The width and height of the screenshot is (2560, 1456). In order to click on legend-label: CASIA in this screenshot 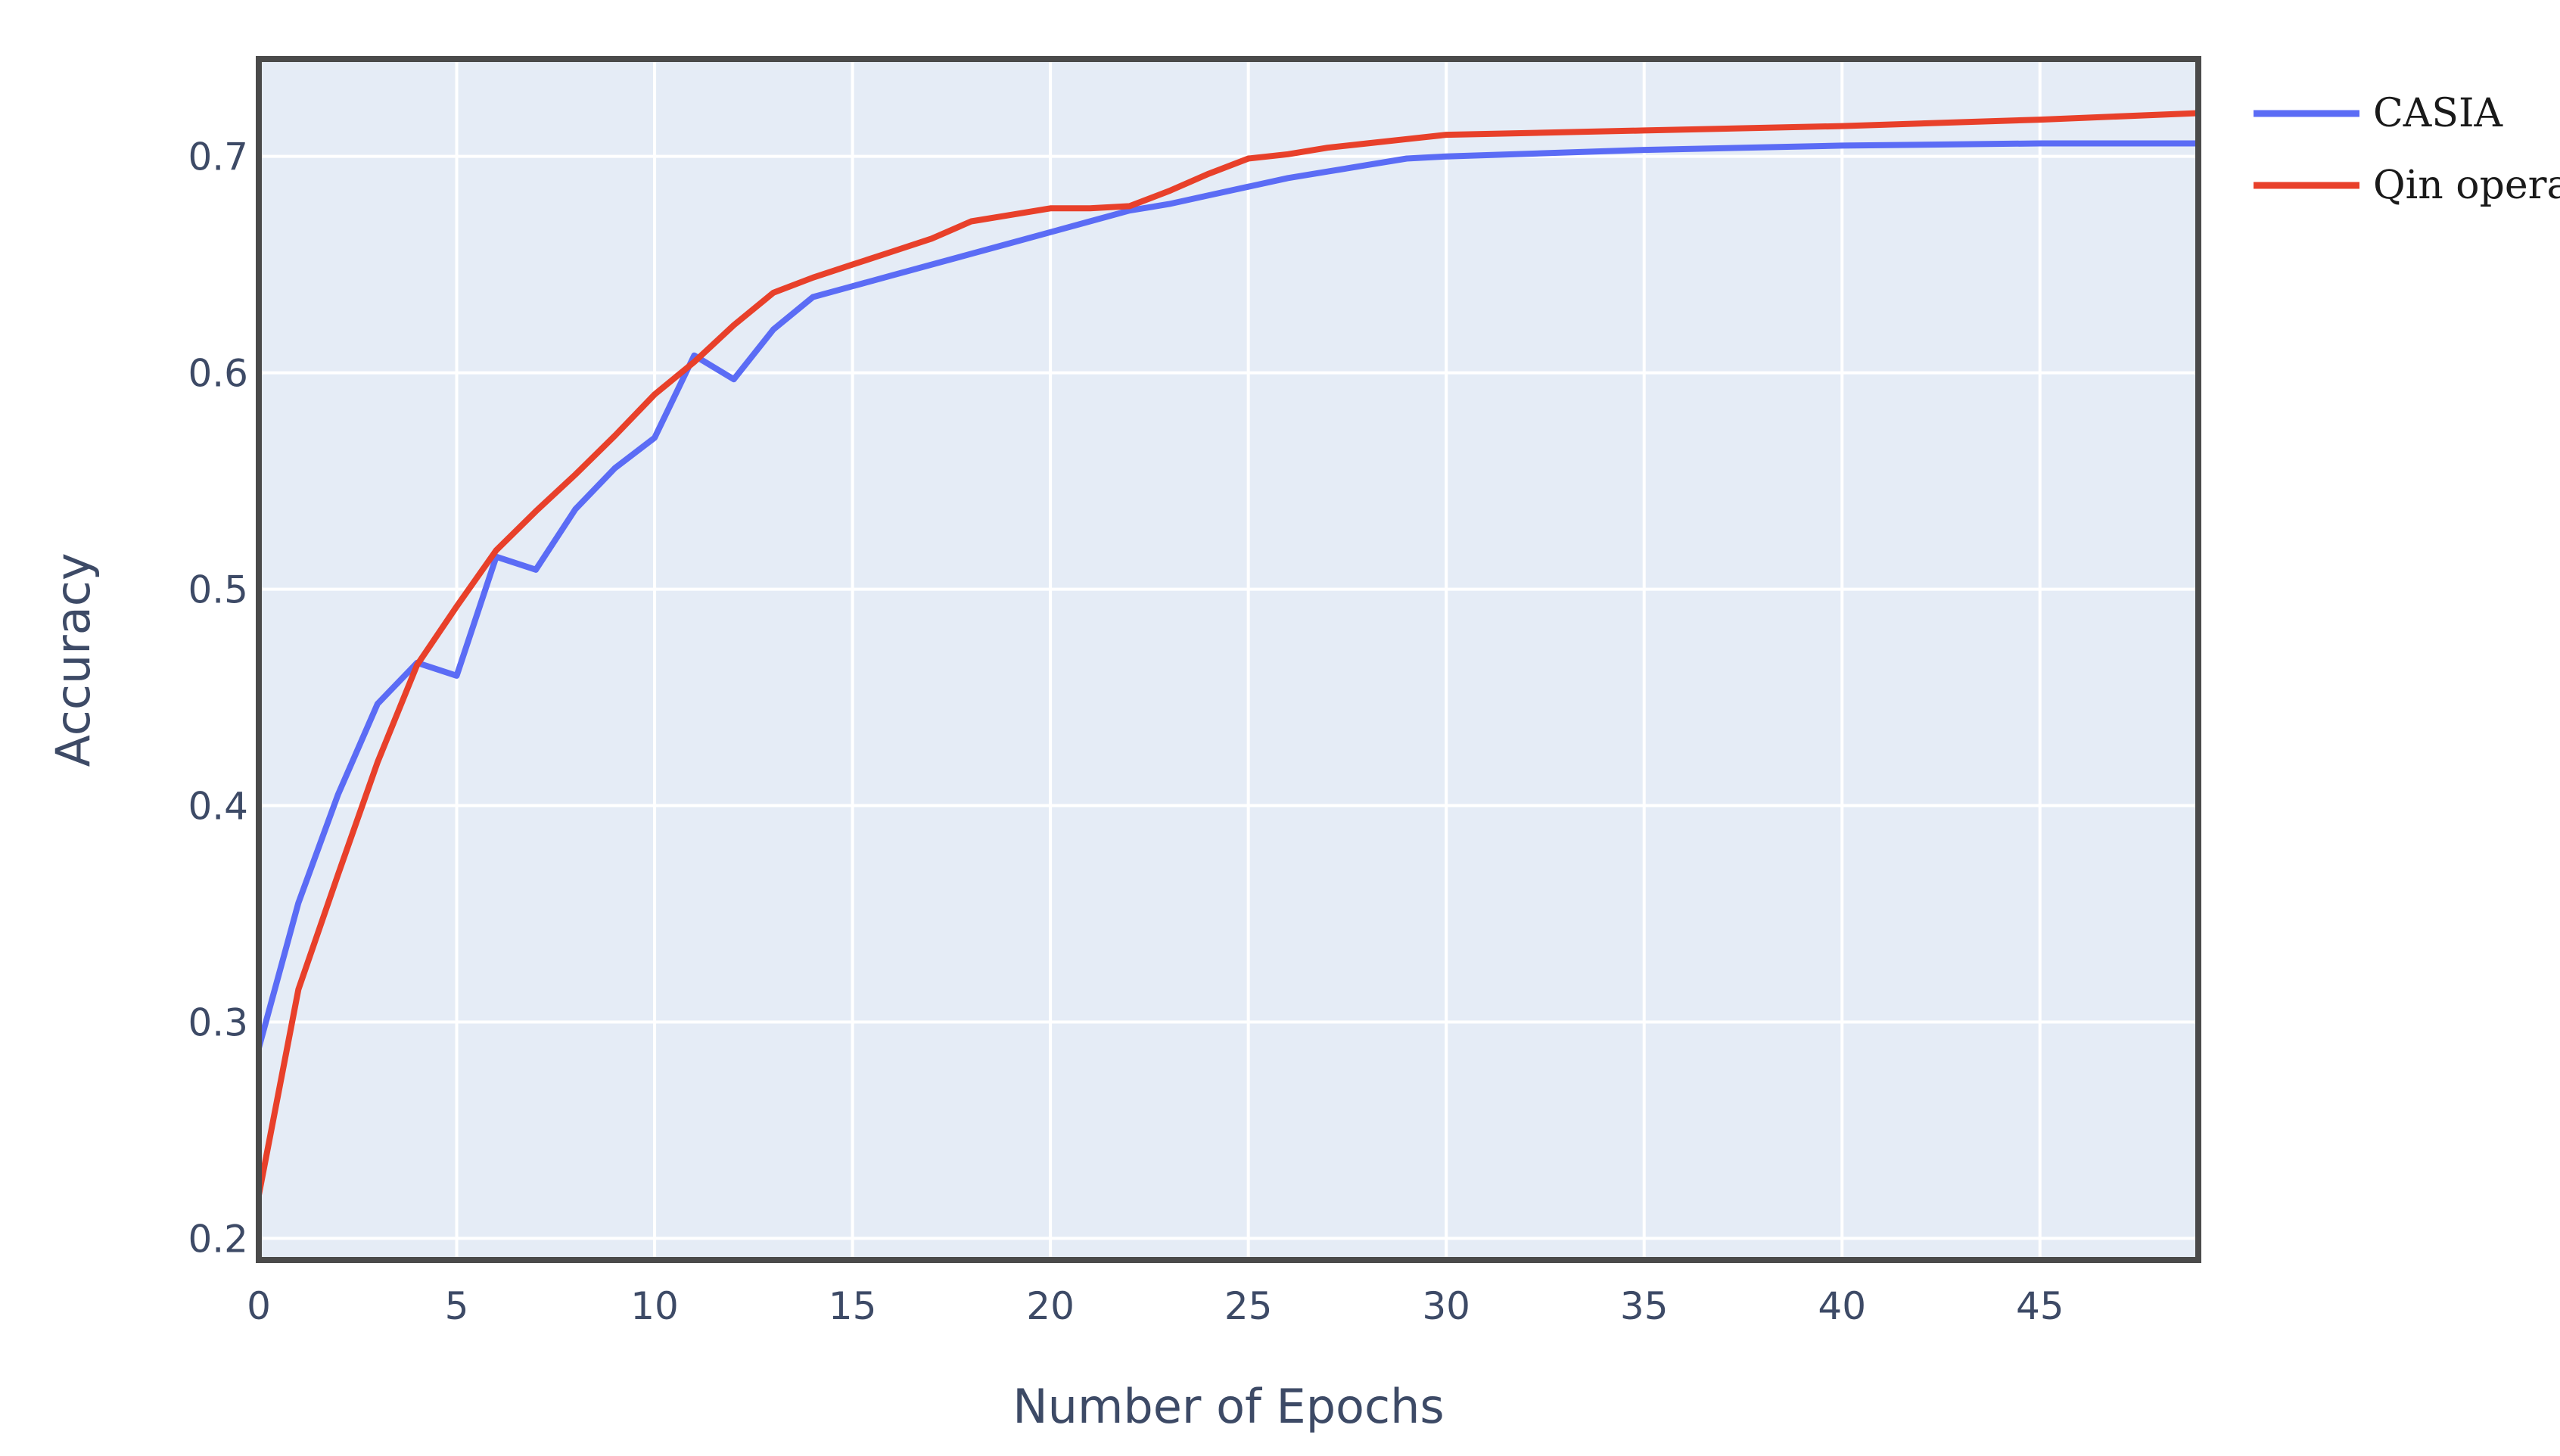, I will do `click(2438, 114)`.